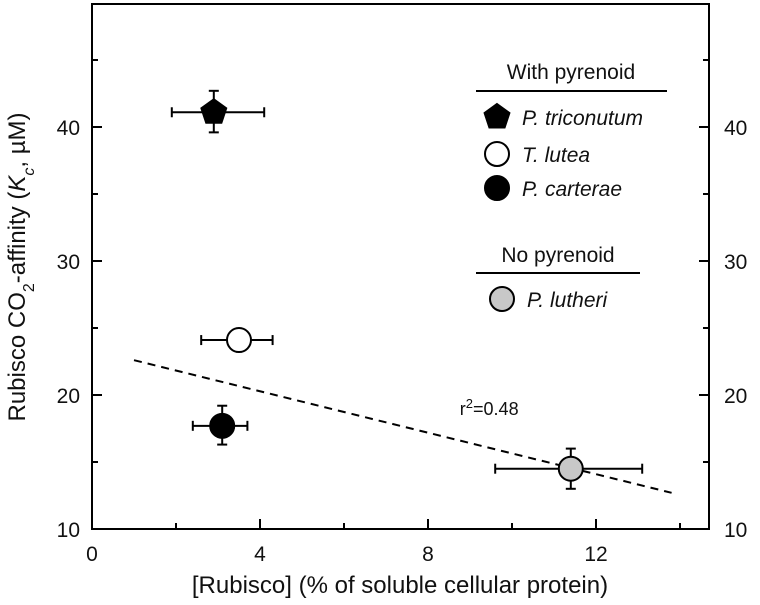 The image size is (760, 605). I want to click on y-tick-label-right: 10, so click(735, 530).